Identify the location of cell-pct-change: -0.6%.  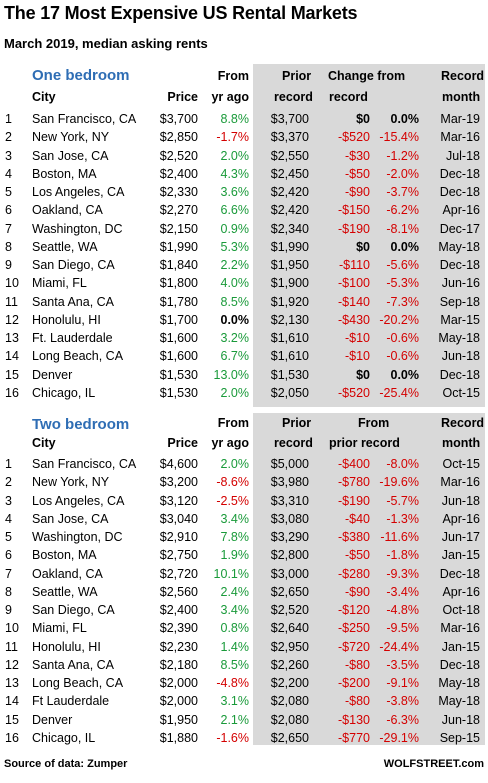
(402, 338).